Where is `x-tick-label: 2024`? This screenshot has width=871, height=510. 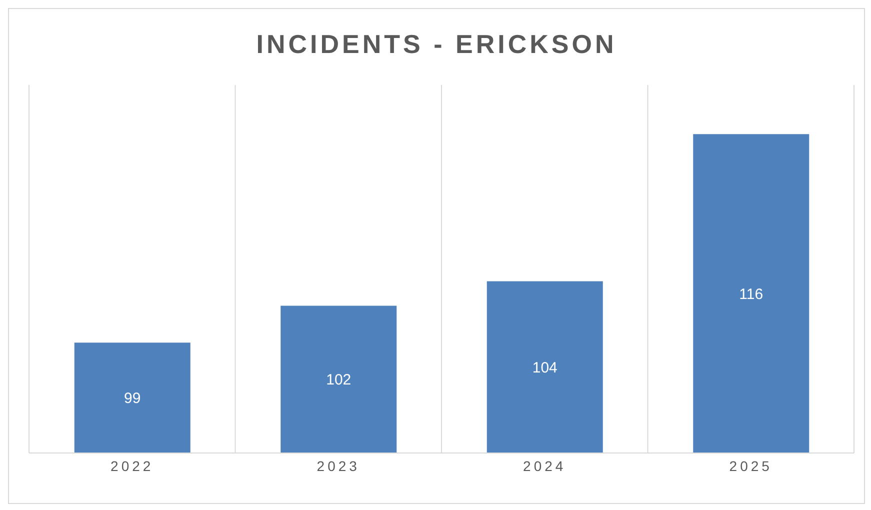
x-tick-label: 2024 is located at coordinates (544, 466).